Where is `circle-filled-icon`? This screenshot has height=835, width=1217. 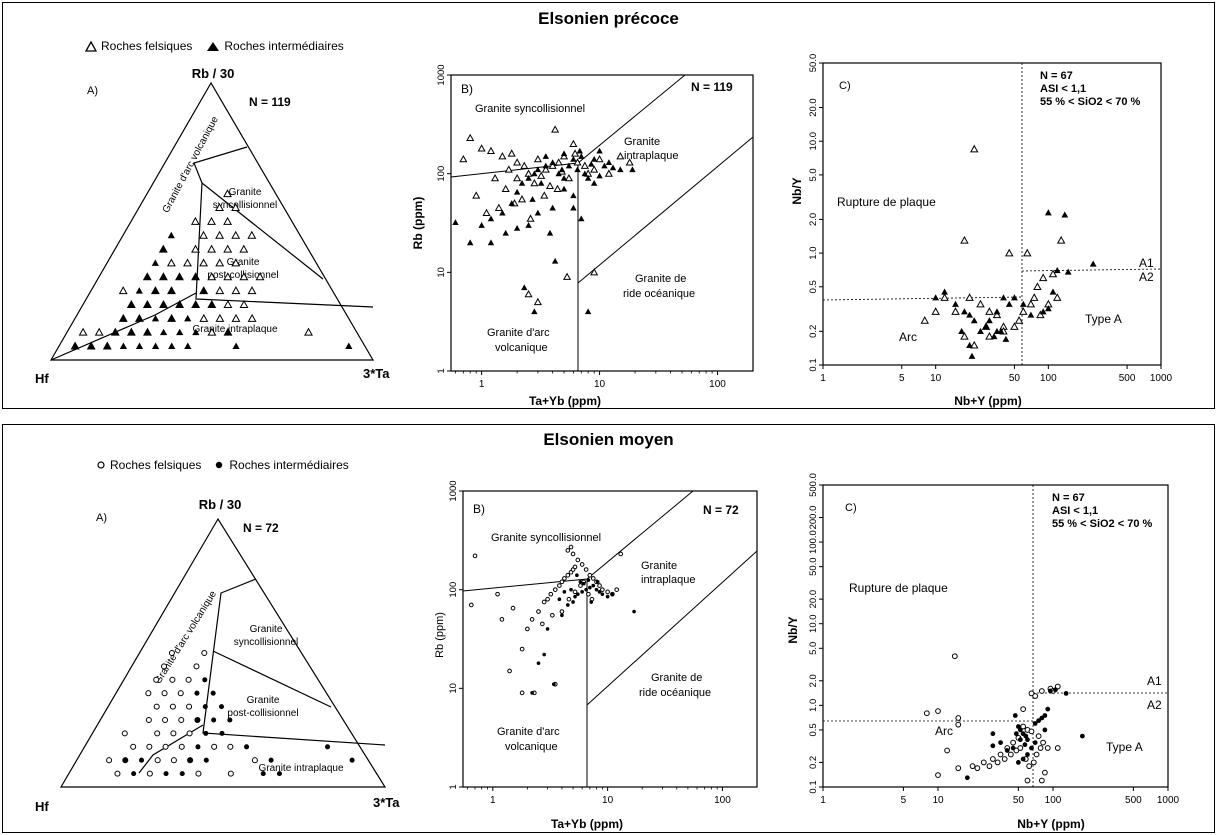 circle-filled-icon is located at coordinates (219, 465).